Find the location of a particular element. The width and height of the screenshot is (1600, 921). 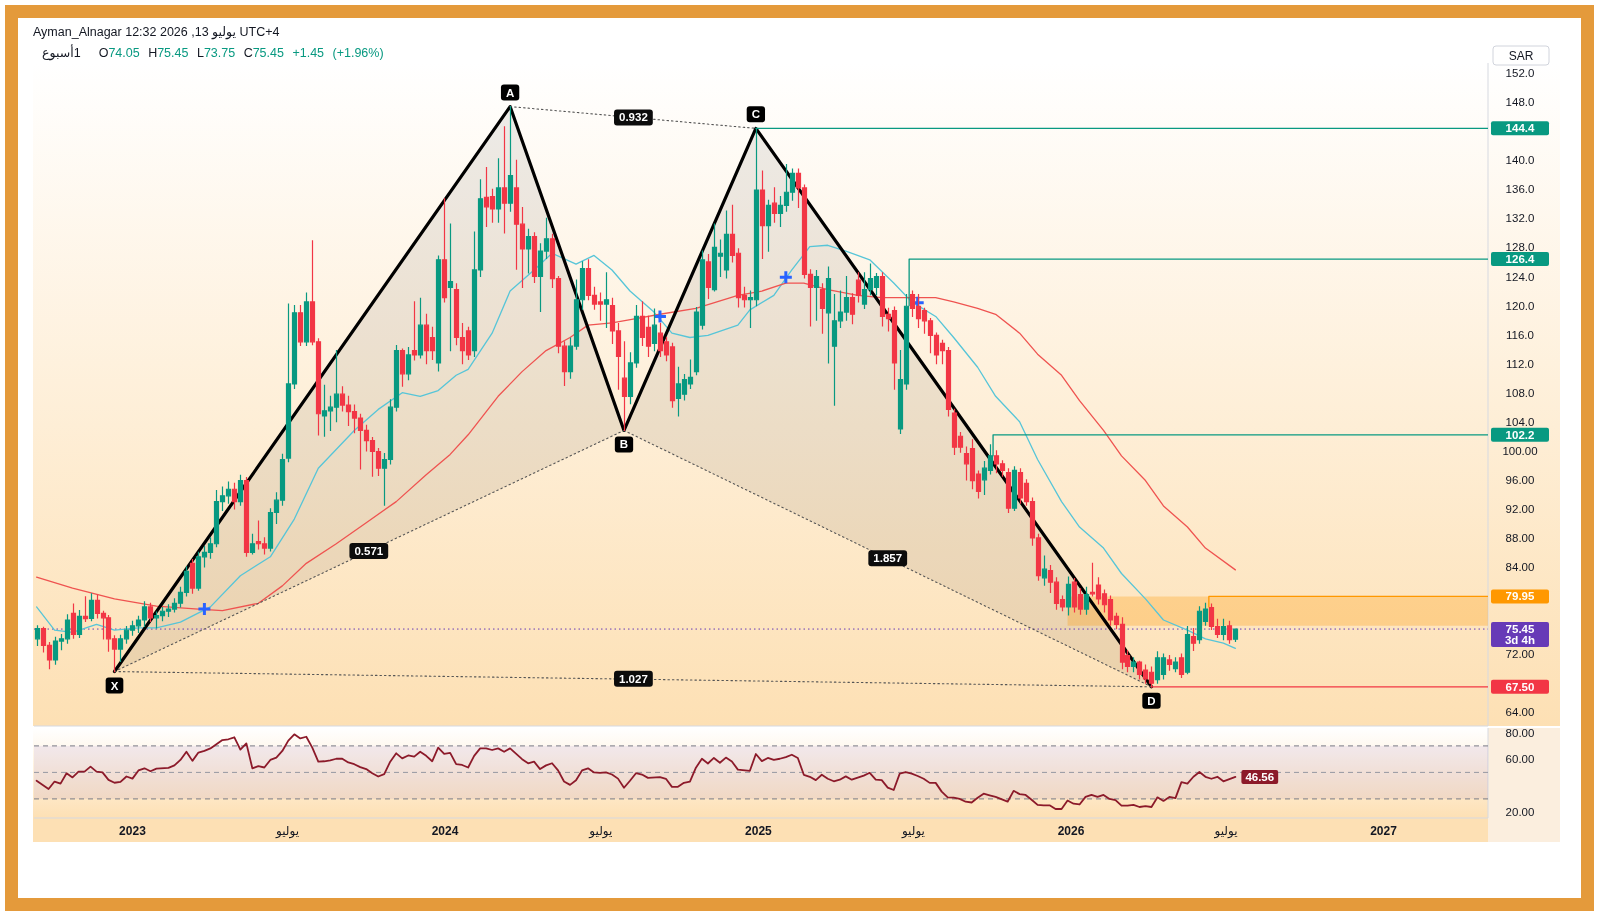

data-label: 102.2 is located at coordinates (1520, 434).